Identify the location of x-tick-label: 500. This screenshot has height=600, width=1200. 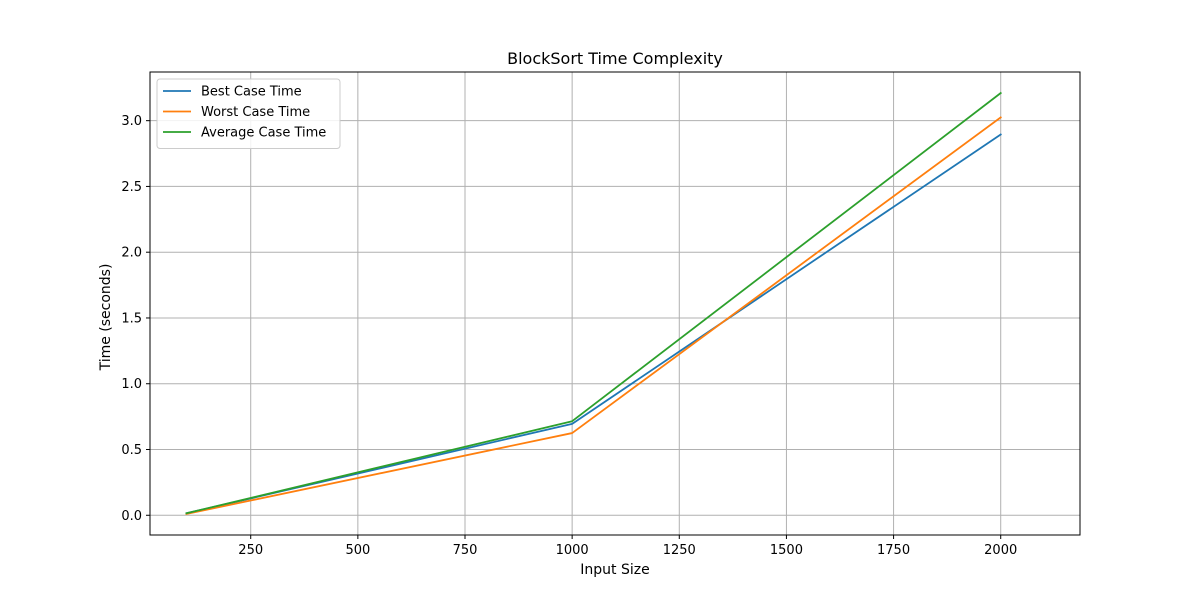
(357, 550).